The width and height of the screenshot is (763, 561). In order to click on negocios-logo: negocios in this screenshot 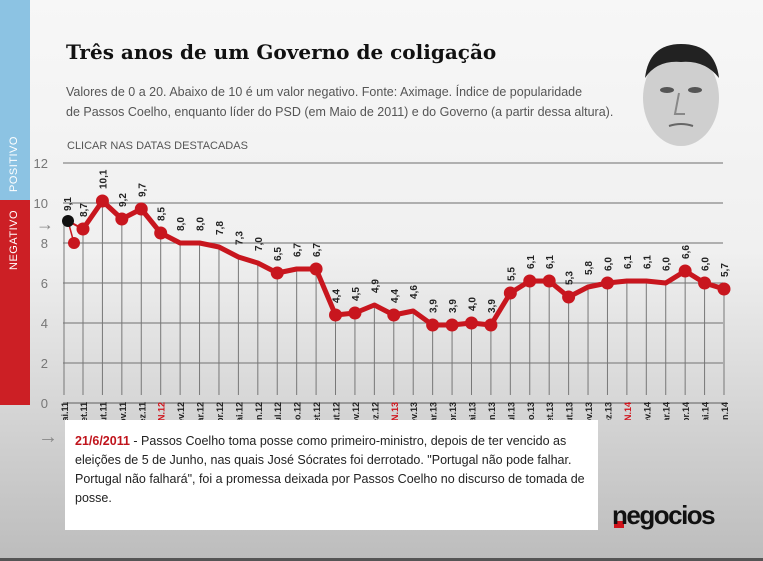, I will do `click(664, 515)`.